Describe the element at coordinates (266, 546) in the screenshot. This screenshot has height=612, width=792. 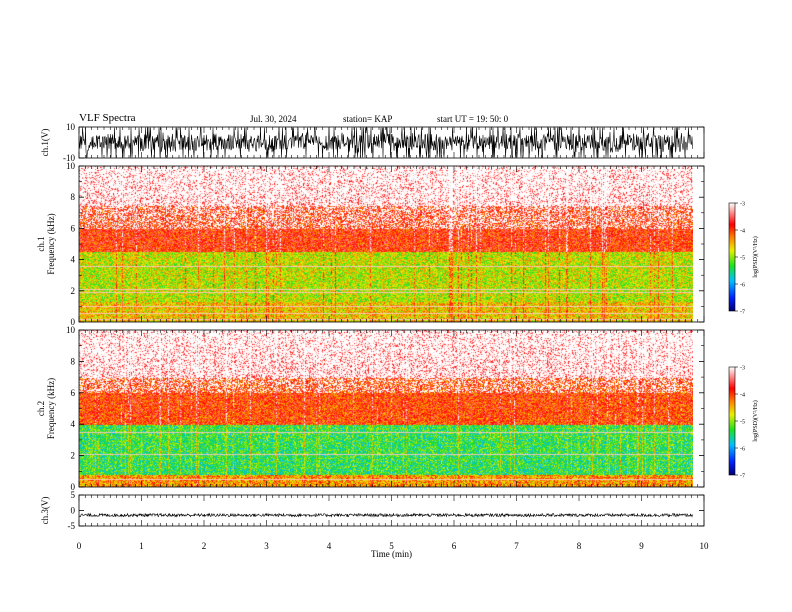
I see `x-tick-label: 3` at that location.